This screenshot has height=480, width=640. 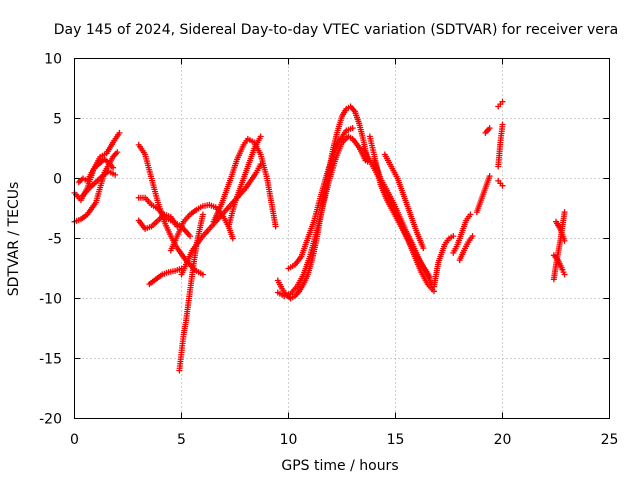 I want to click on y-tick-label: -5, so click(x=55, y=240).